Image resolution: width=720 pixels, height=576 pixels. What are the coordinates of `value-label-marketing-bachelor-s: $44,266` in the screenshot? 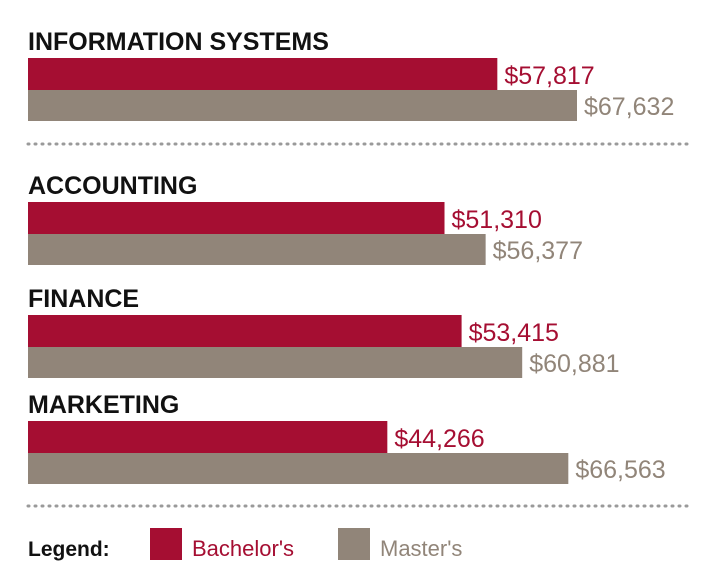 It's located at (439, 439).